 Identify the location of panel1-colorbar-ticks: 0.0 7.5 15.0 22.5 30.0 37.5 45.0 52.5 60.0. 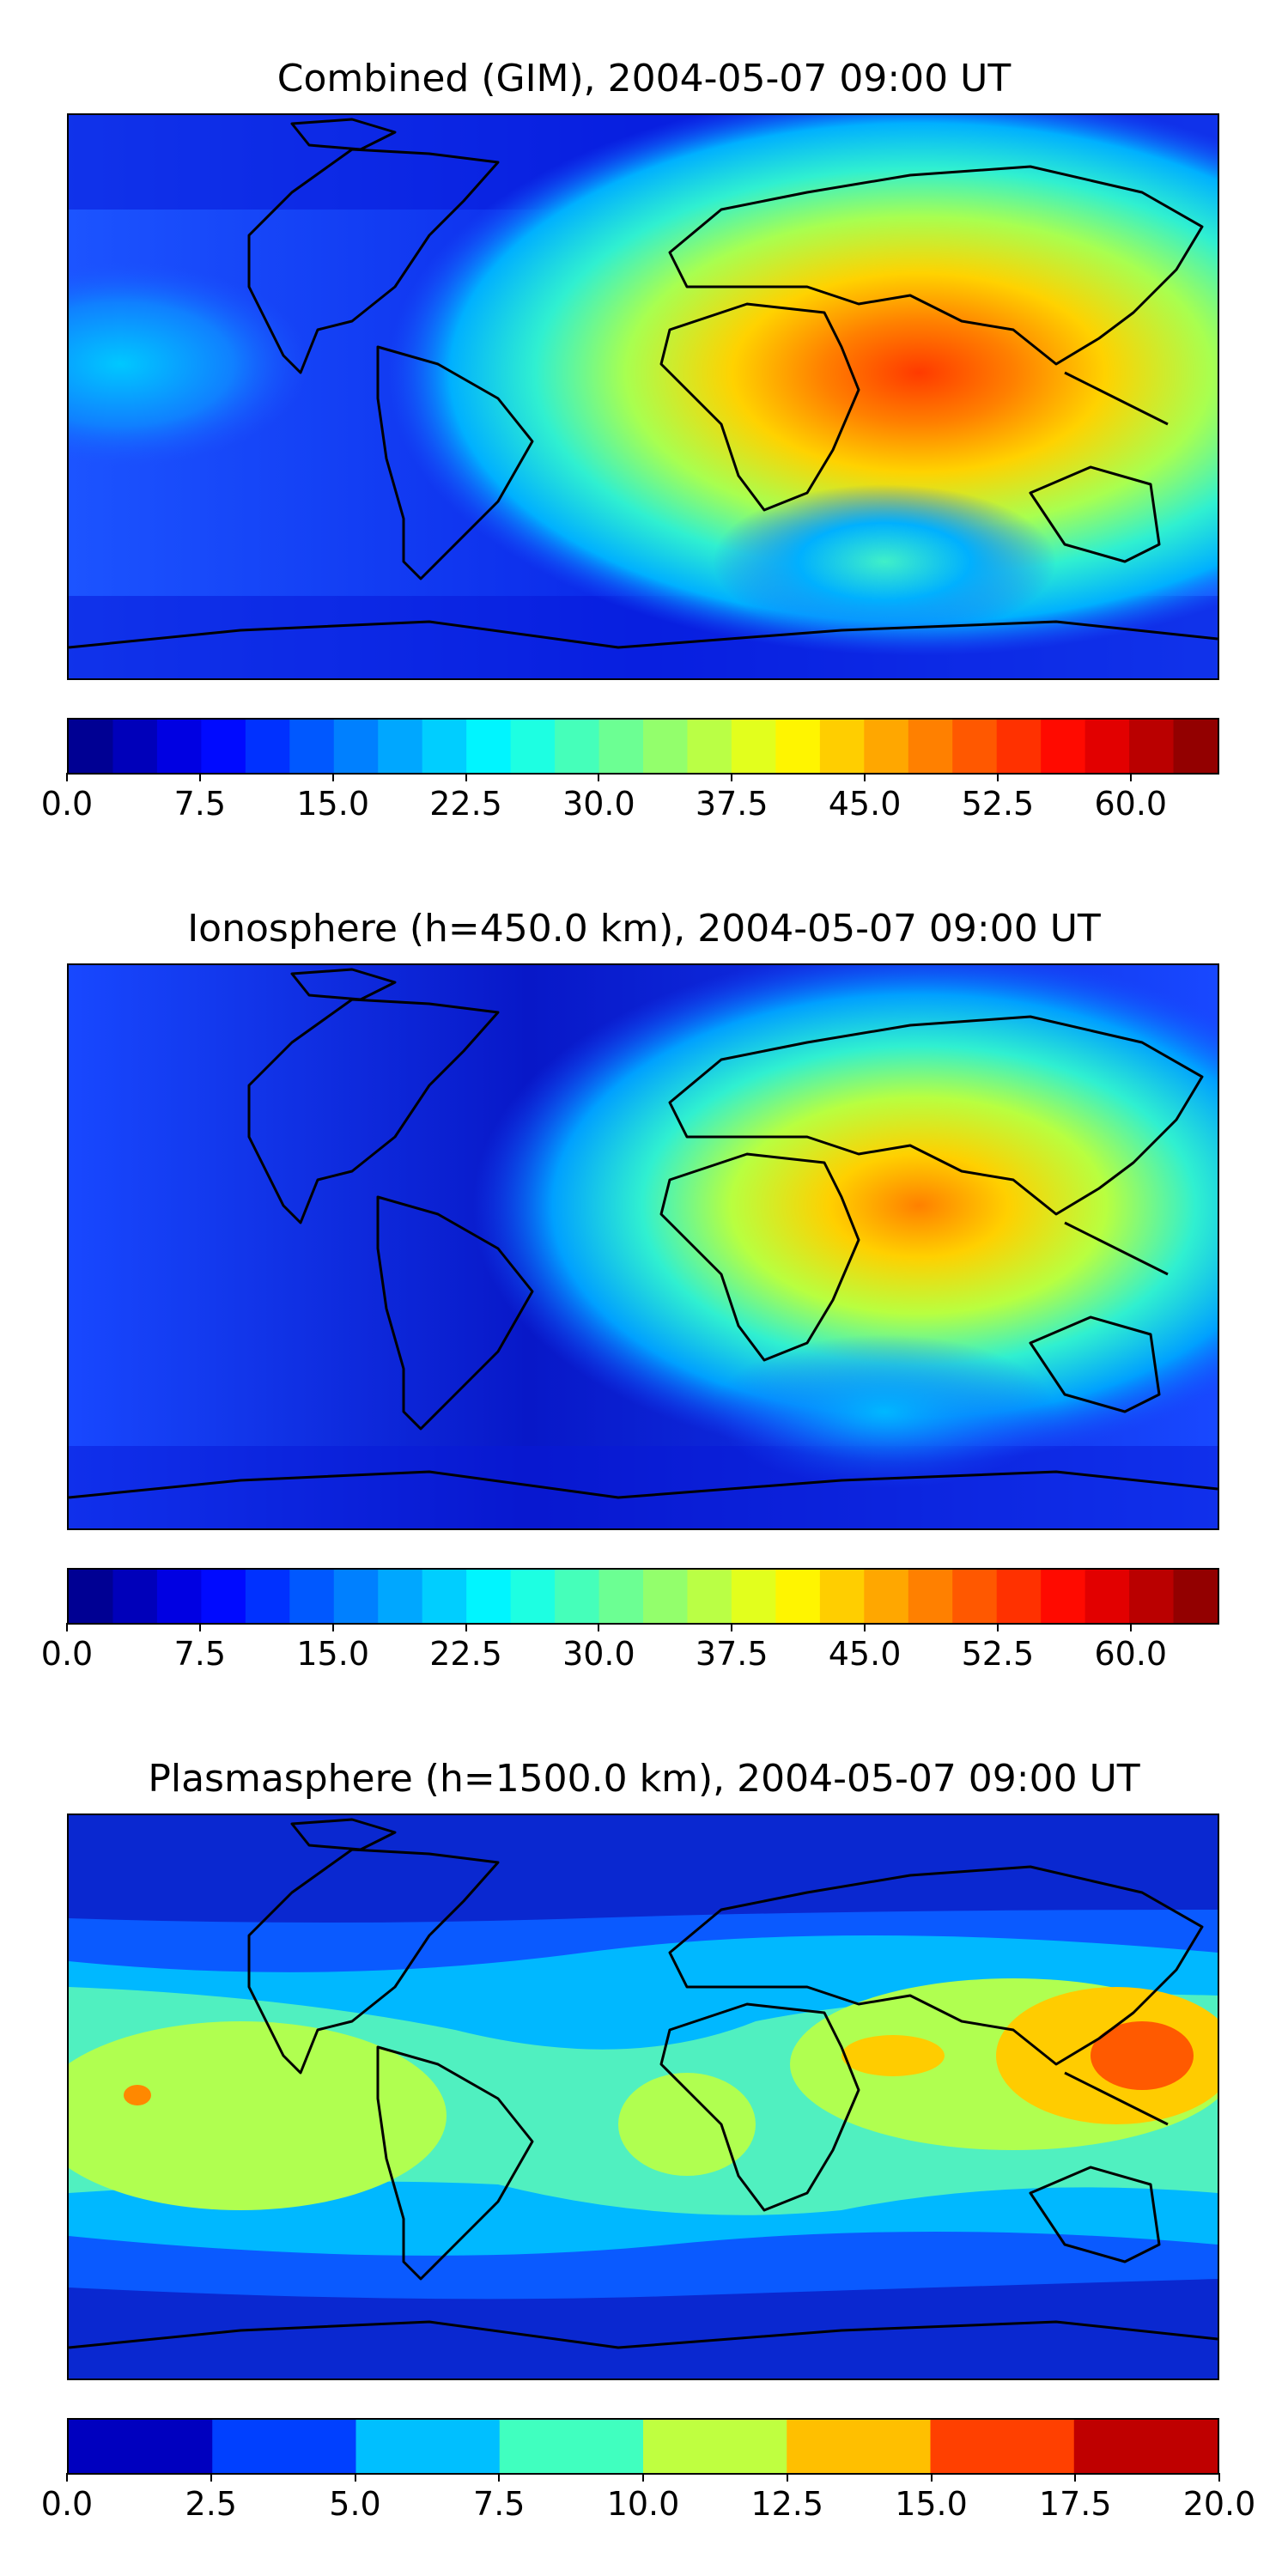
(630, 799).